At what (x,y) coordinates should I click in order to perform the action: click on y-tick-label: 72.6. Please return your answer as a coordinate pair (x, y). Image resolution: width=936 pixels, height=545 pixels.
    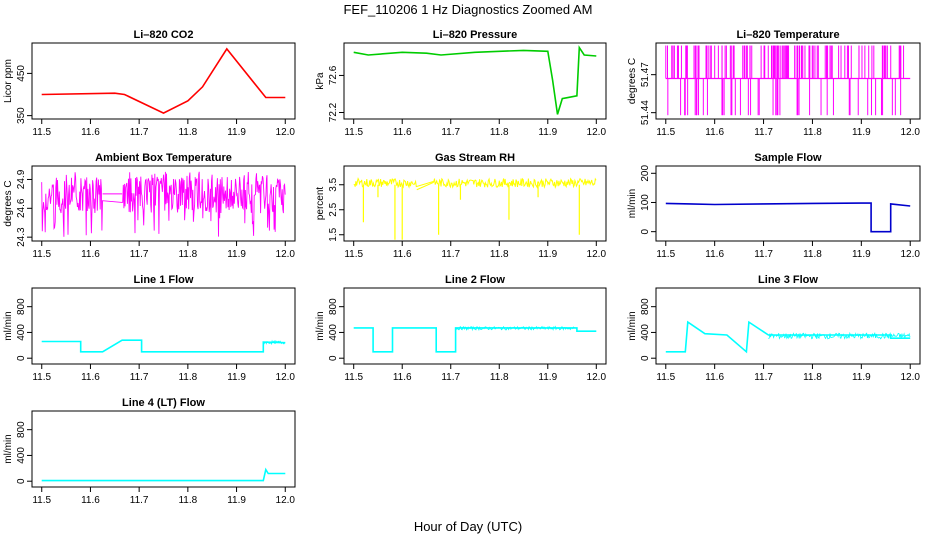
    Looking at the image, I should click on (333, 75).